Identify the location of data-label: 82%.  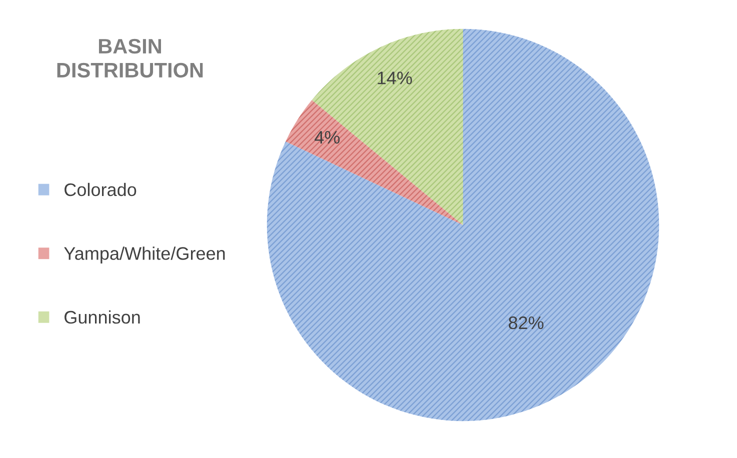
(526, 323).